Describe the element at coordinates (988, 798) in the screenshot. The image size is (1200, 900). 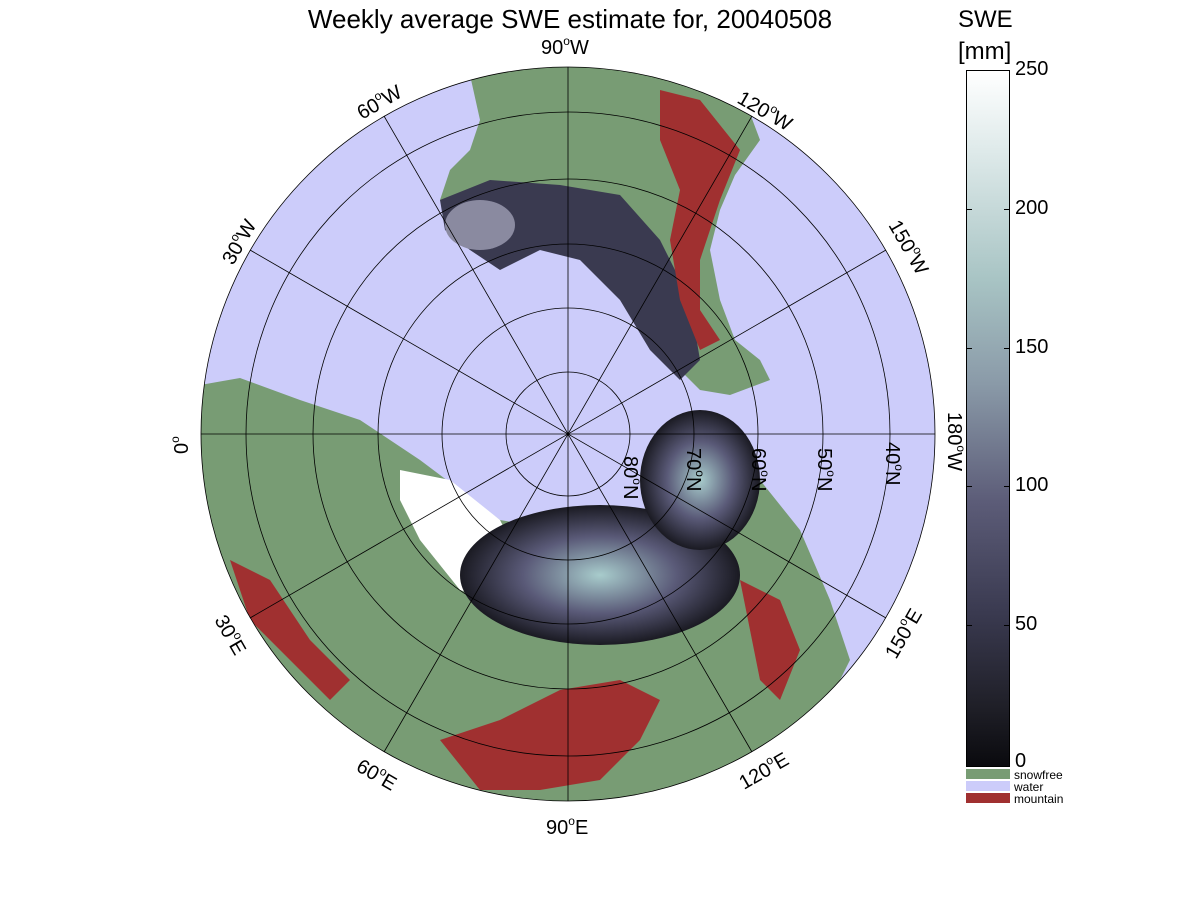
I see `legend-swatch-mountain` at that location.